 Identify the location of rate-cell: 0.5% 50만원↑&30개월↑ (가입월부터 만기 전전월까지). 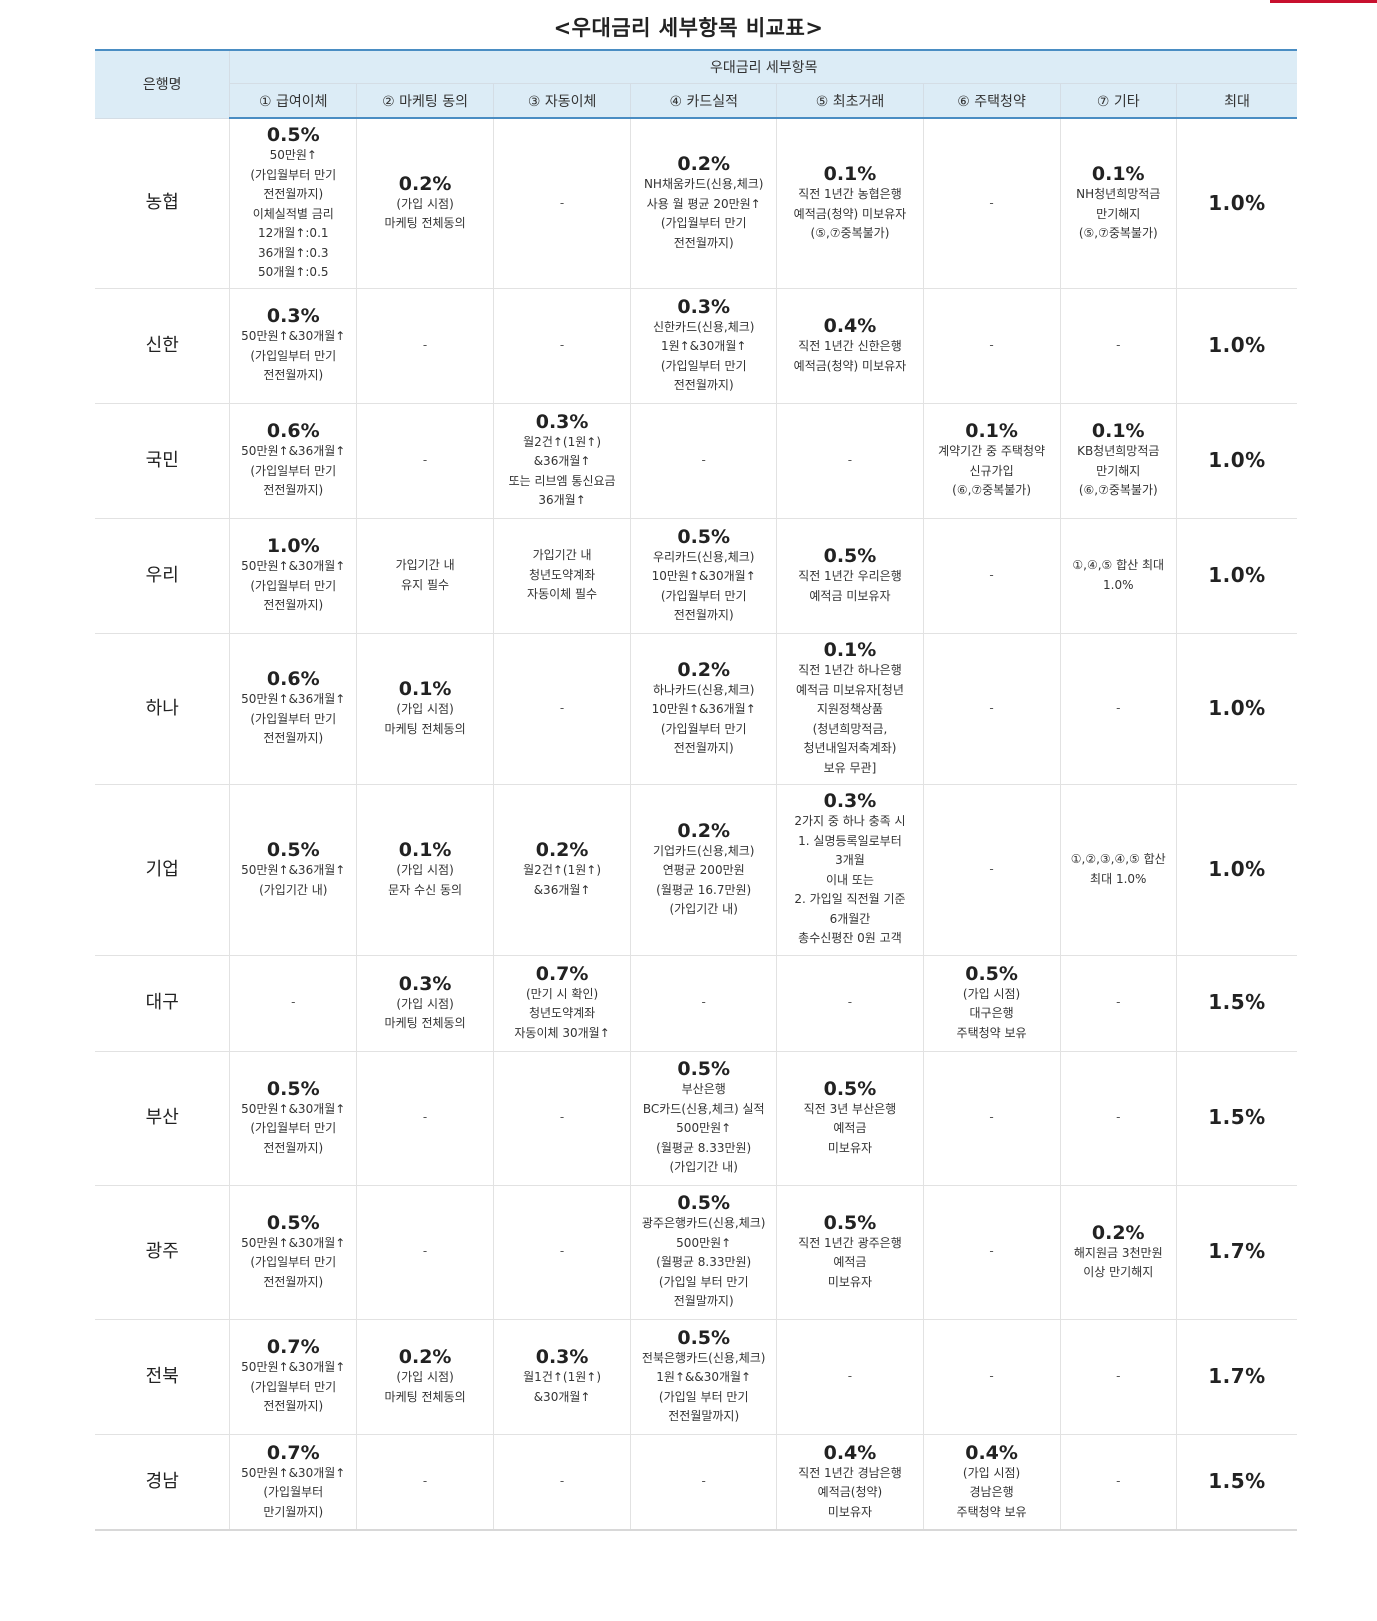
(293, 1118).